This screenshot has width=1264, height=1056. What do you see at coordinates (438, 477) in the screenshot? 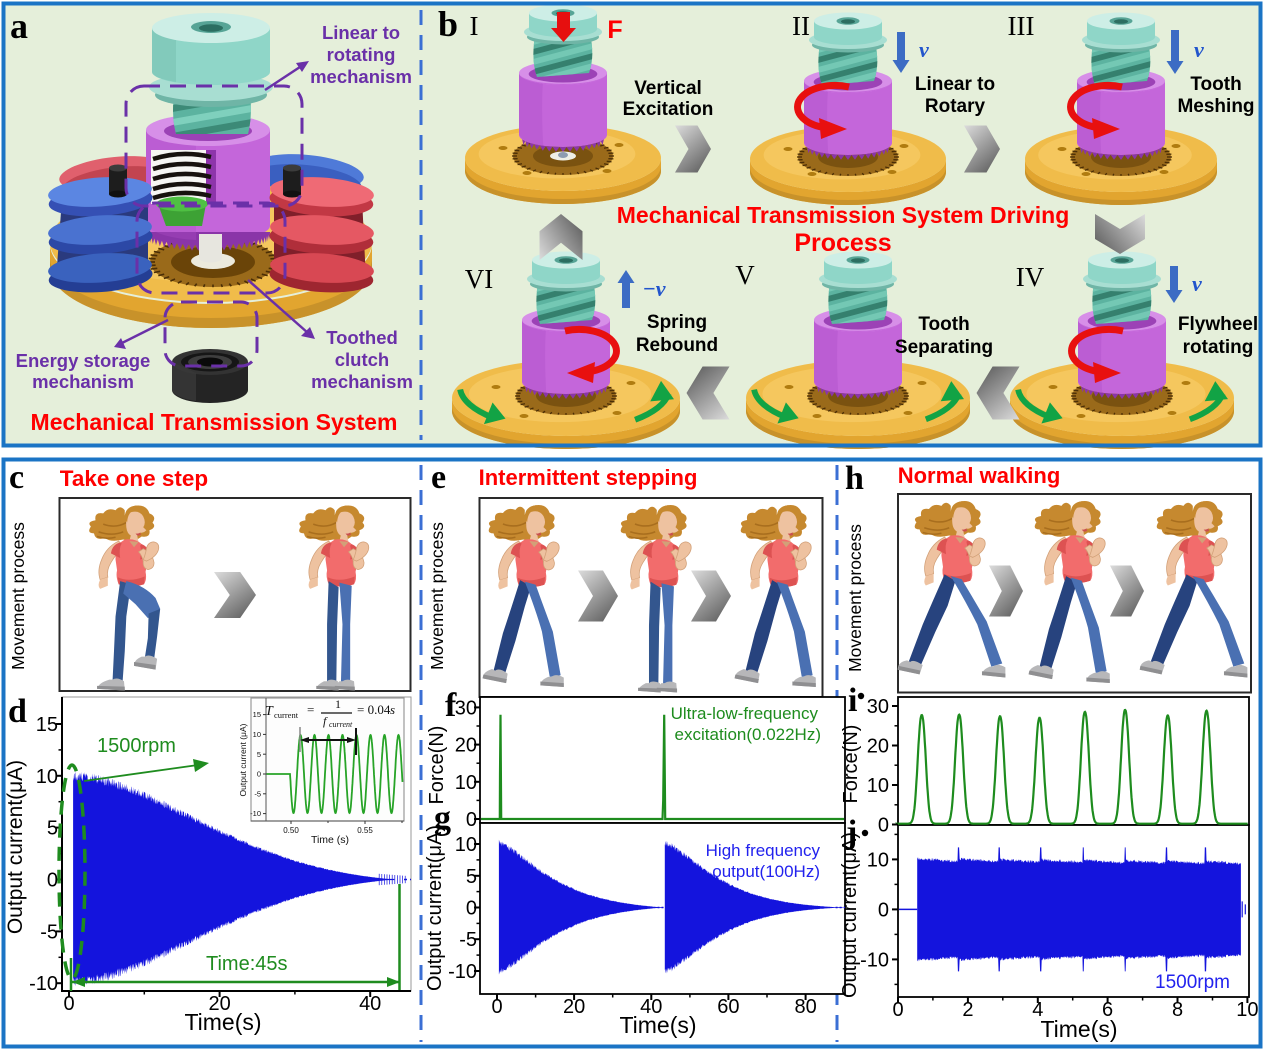
I see `svg-text: e` at bounding box center [438, 477].